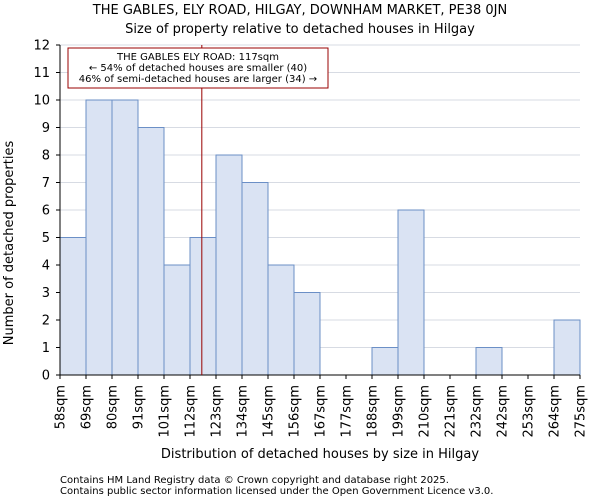  What do you see at coordinates (99, 237) in the screenshot?
I see `bar-69sqm` at bounding box center [99, 237].